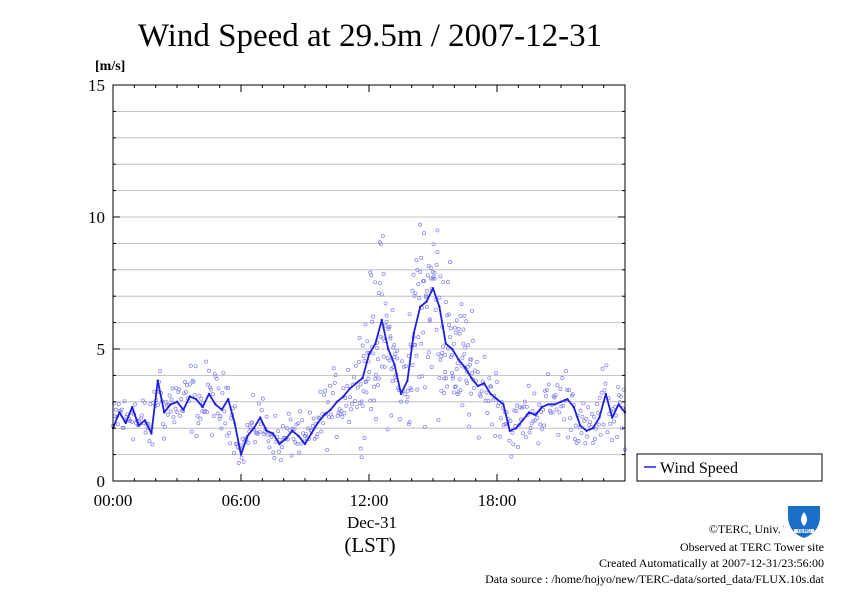 Image resolution: width=842 pixels, height=600 pixels. What do you see at coordinates (804, 521) in the screenshot?
I see `terc-logo-icon: TERC` at bounding box center [804, 521].